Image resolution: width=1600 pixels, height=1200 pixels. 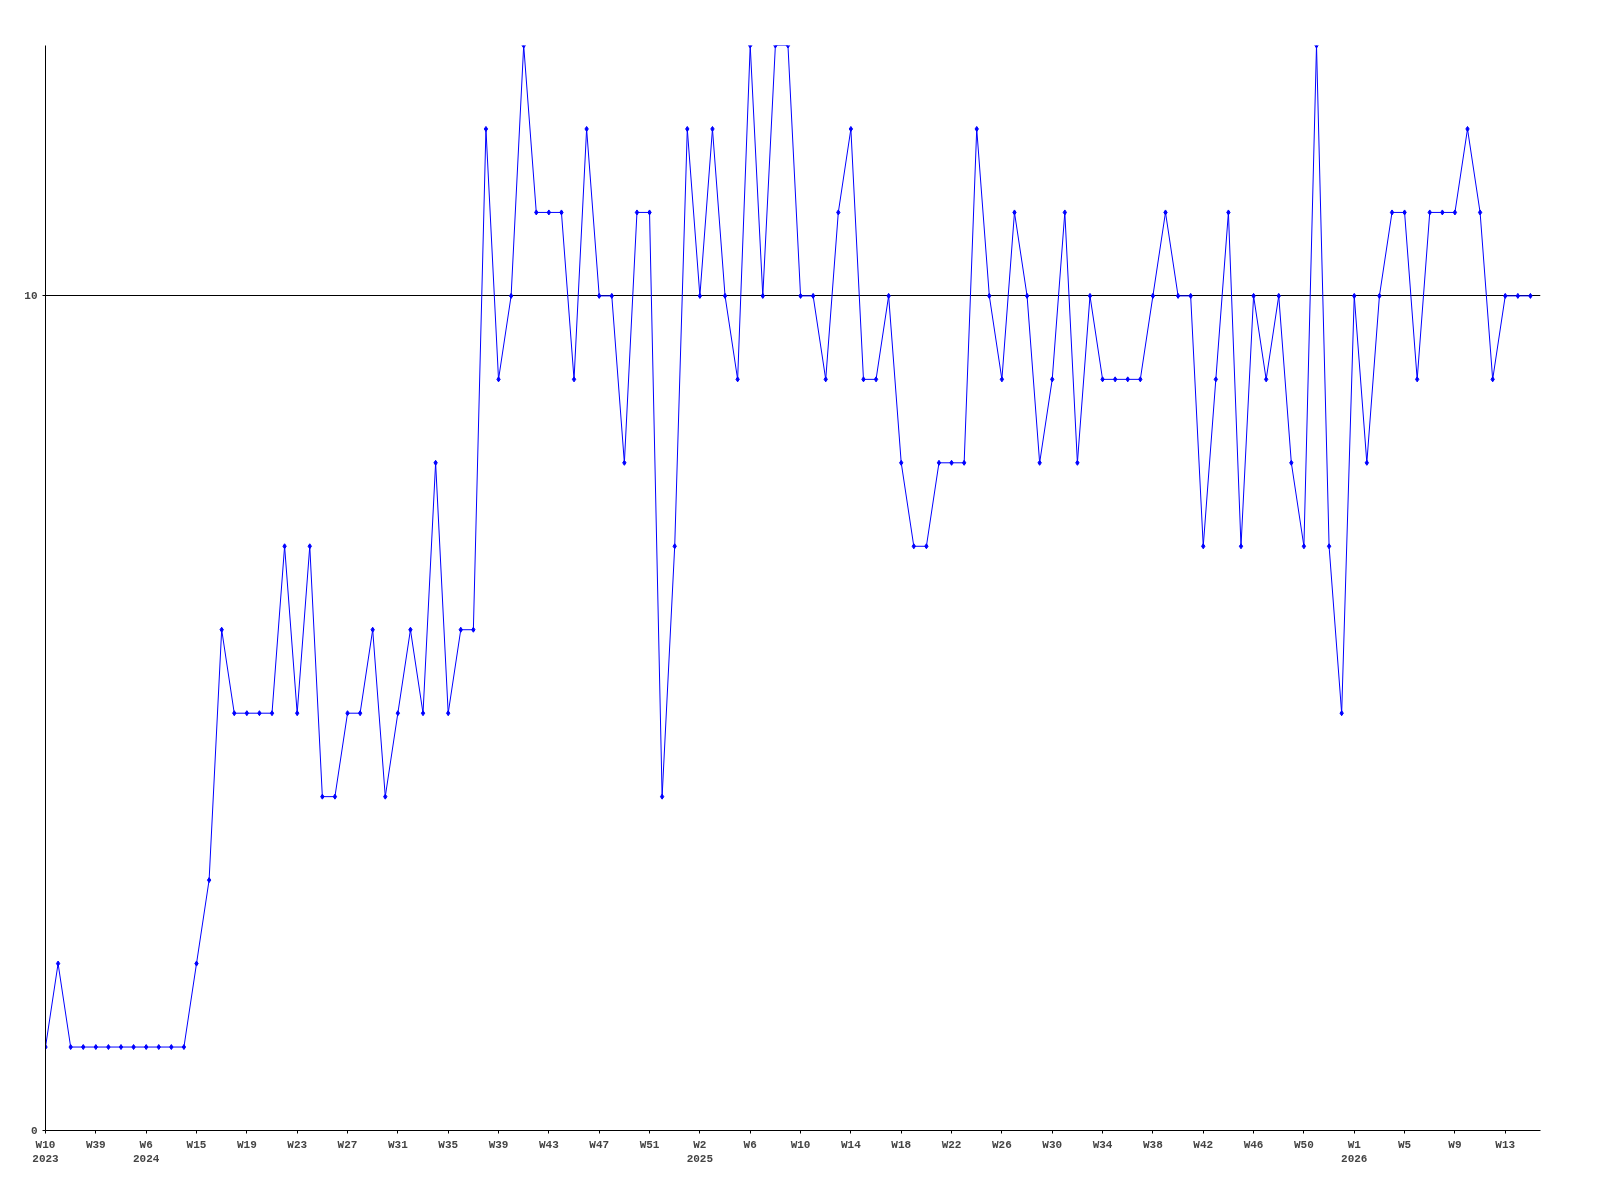 What do you see at coordinates (398, 1144) in the screenshot?
I see `x-tick-label: W31` at bounding box center [398, 1144].